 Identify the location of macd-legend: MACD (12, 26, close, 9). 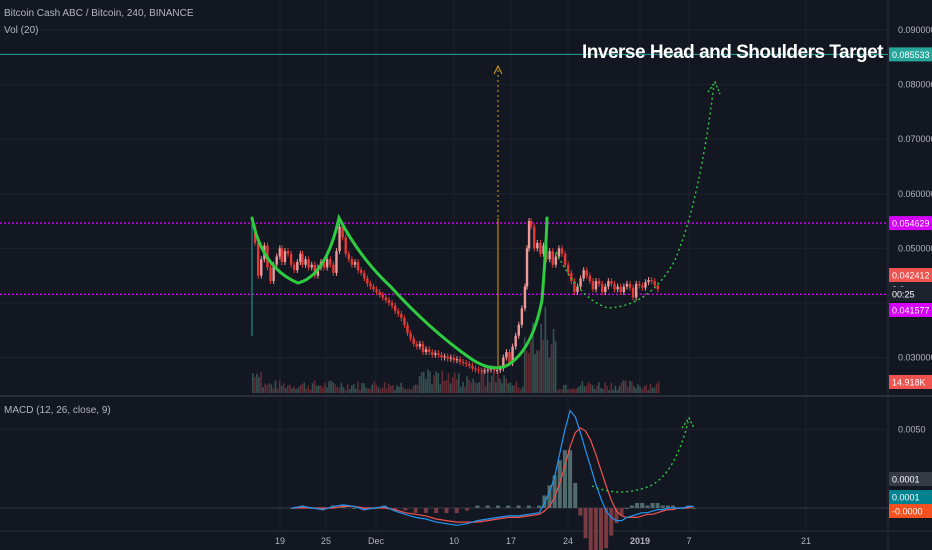
(57, 410).